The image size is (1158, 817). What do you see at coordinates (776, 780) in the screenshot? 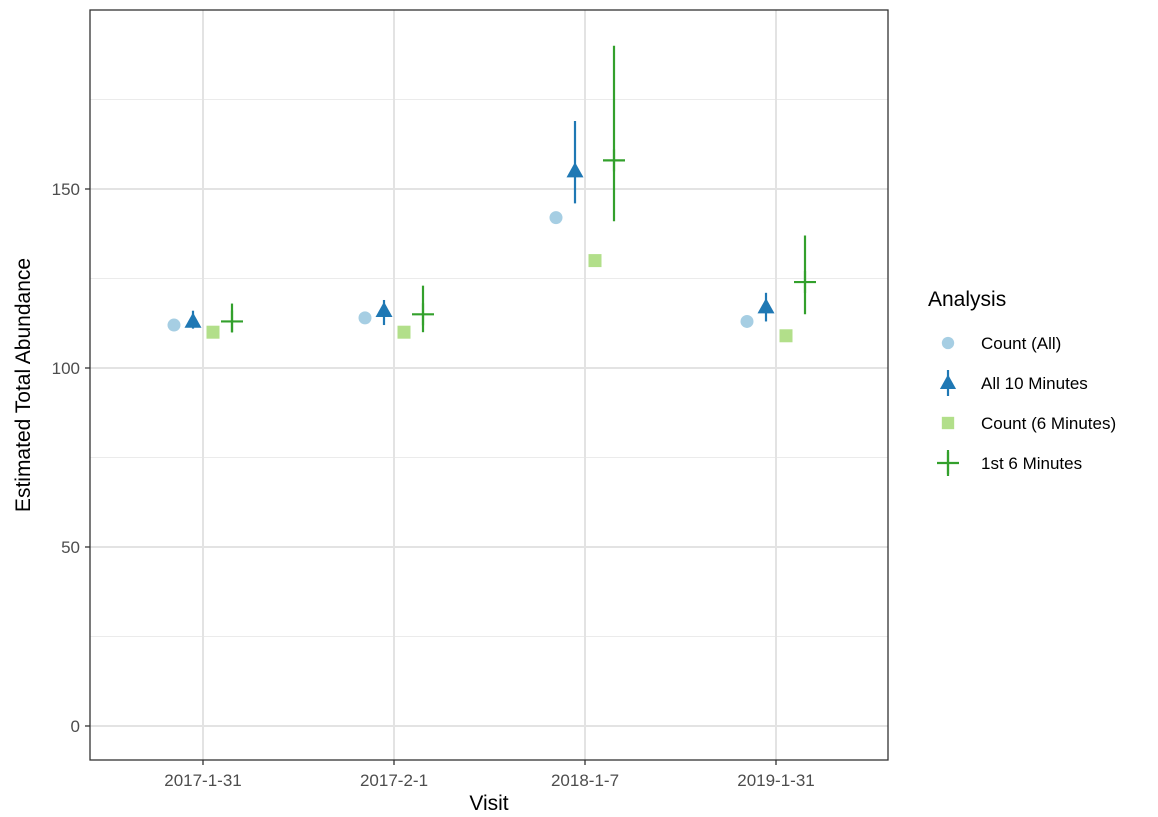
I see `x-tick-label: 2019-1-31` at bounding box center [776, 780].